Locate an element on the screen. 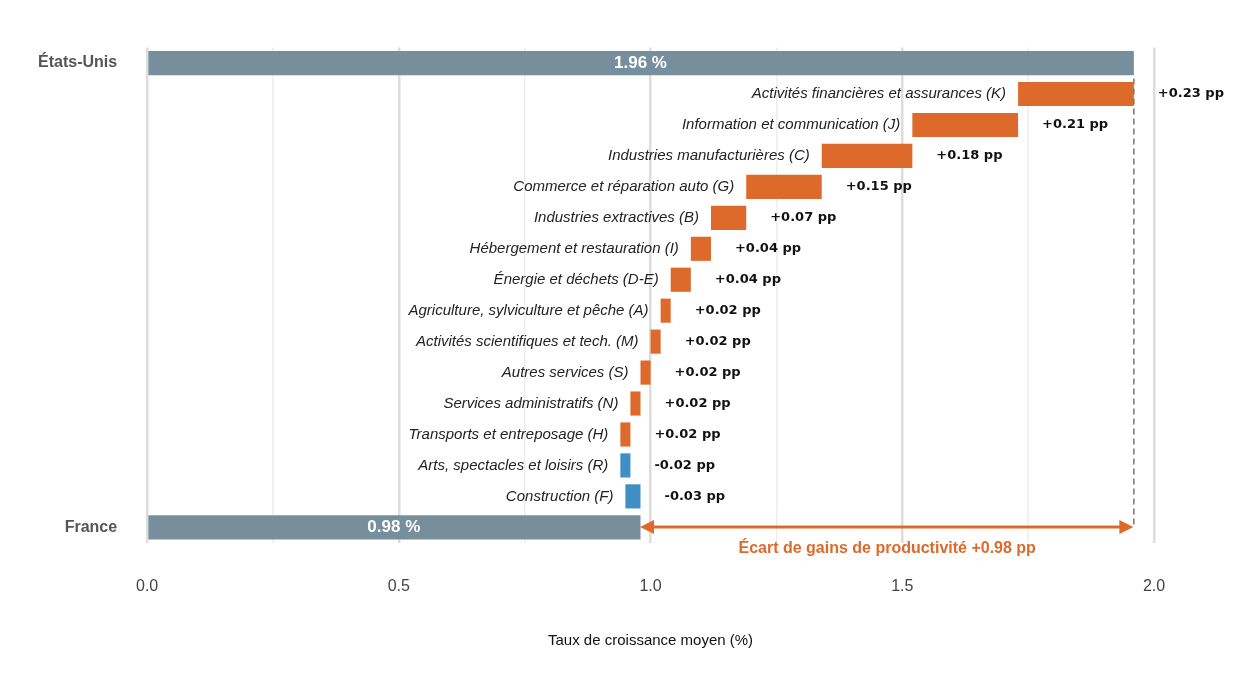 The height and width of the screenshot is (692, 1252). y-tick-label: Hébergement et restauration (I) is located at coordinates (574, 247).